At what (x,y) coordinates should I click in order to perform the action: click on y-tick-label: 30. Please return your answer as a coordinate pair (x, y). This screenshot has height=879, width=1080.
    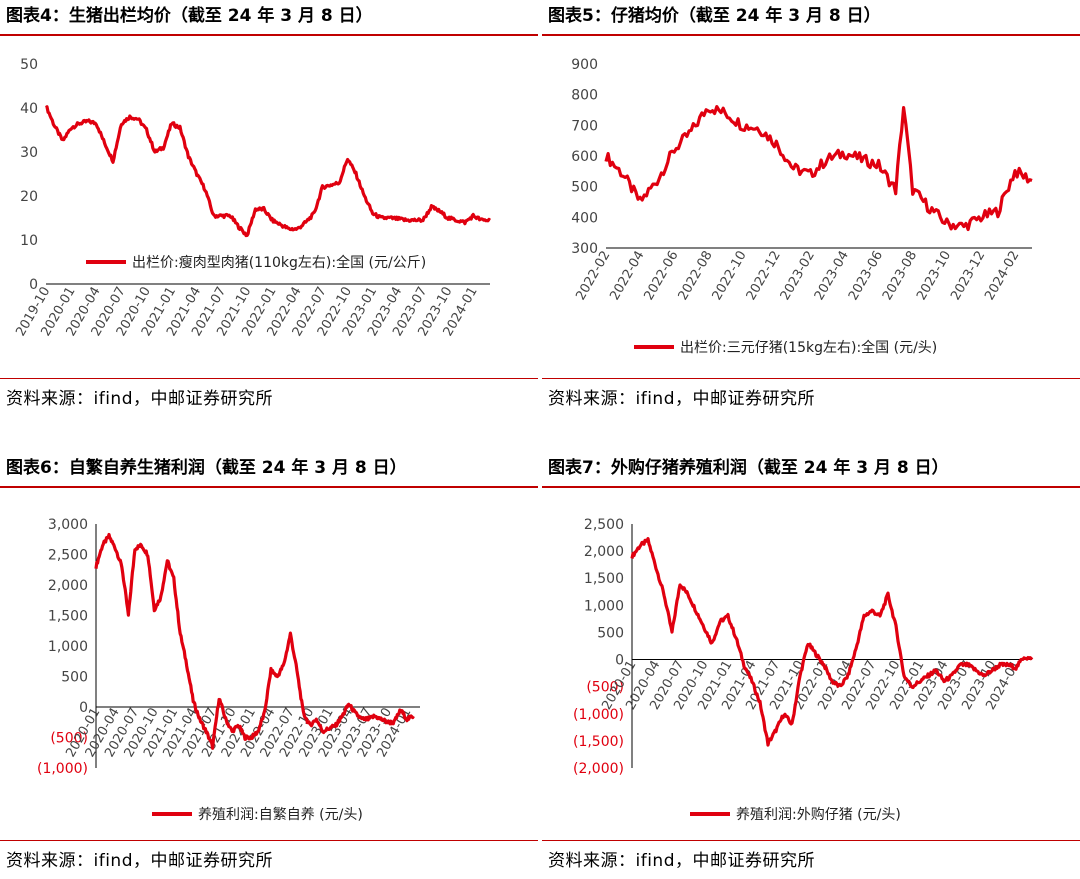
    Looking at the image, I should click on (29, 153).